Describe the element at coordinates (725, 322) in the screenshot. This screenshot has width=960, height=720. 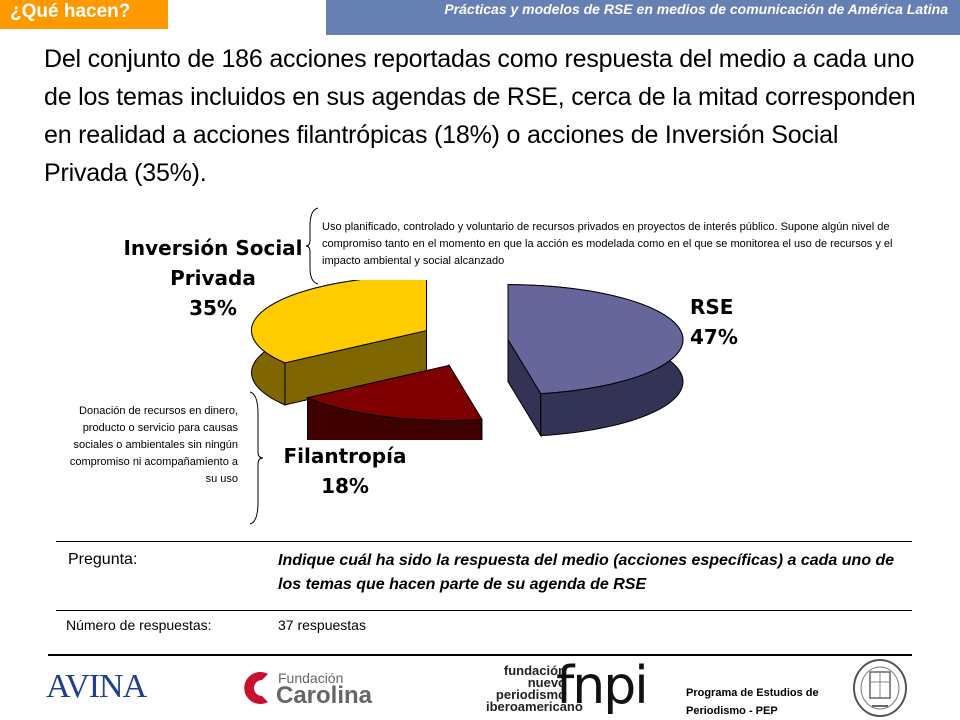
I see `label-rse: RSE 47%` at that location.